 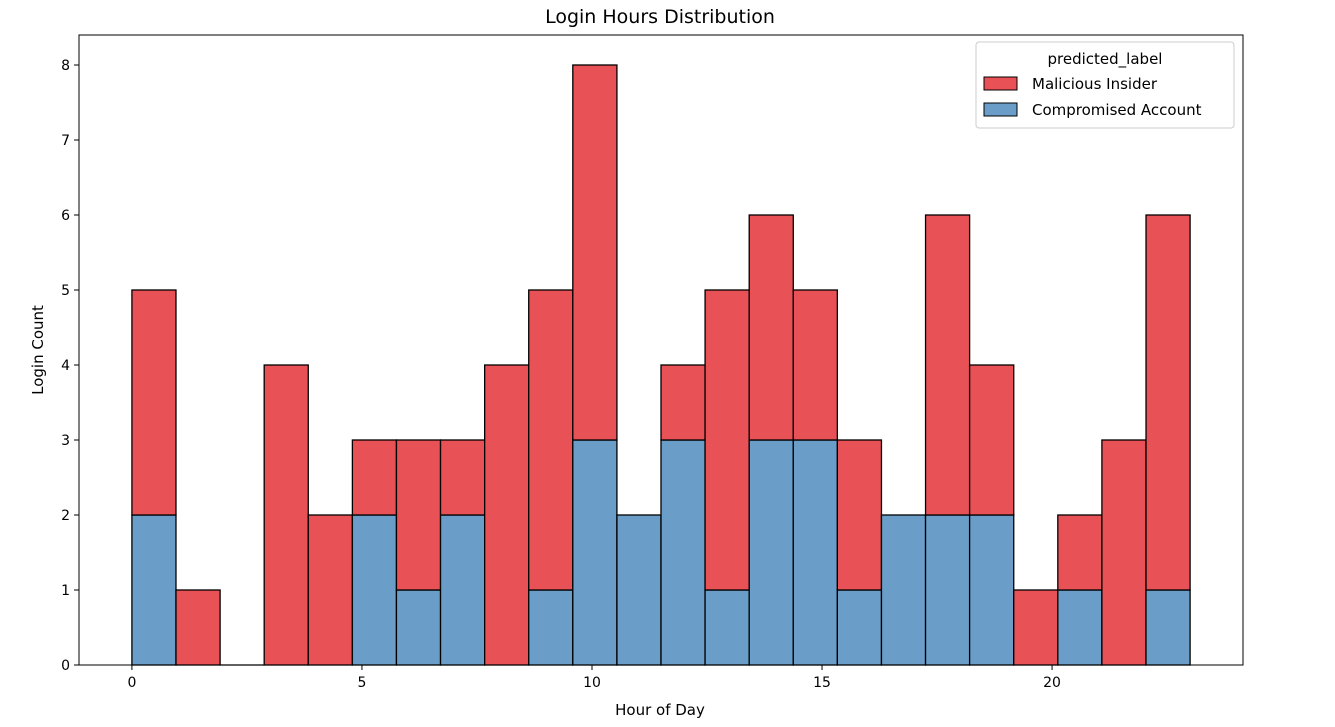 What do you see at coordinates (1052, 683) in the screenshot?
I see `x-tick-label: 20` at bounding box center [1052, 683].